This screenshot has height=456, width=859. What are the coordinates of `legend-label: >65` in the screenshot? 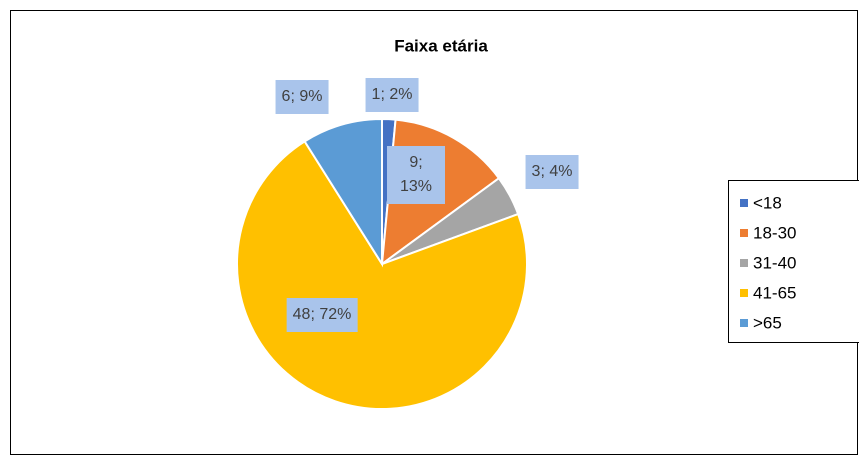 It's located at (767, 322).